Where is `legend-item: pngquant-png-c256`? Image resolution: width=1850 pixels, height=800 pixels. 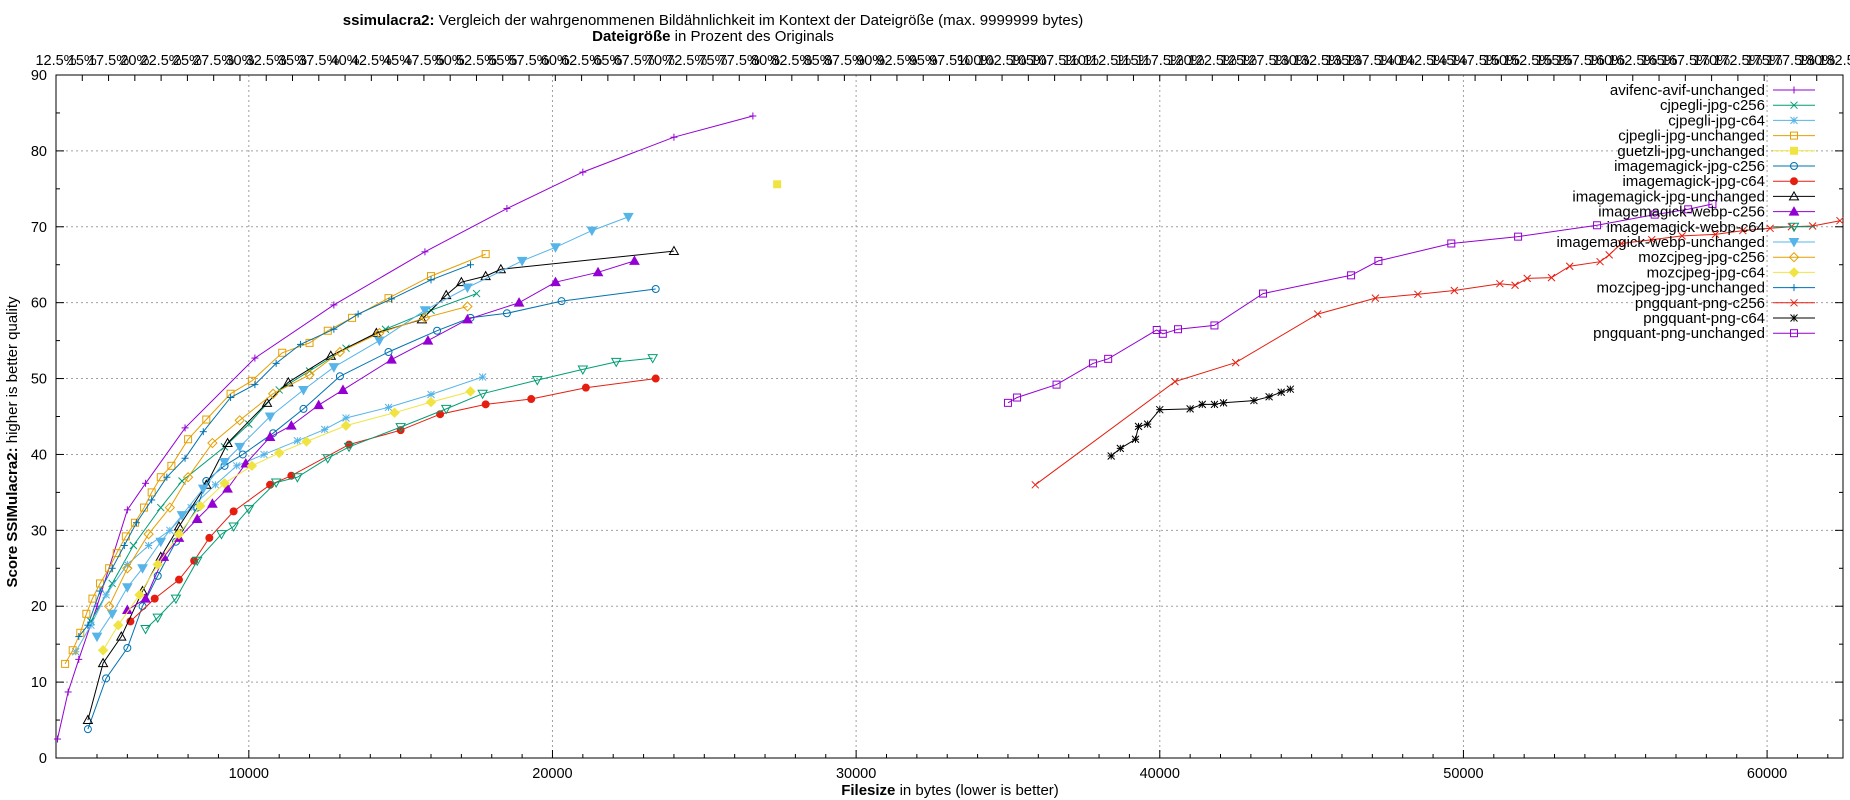
legend-item: pngquant-png-c256 is located at coordinates (1725, 303).